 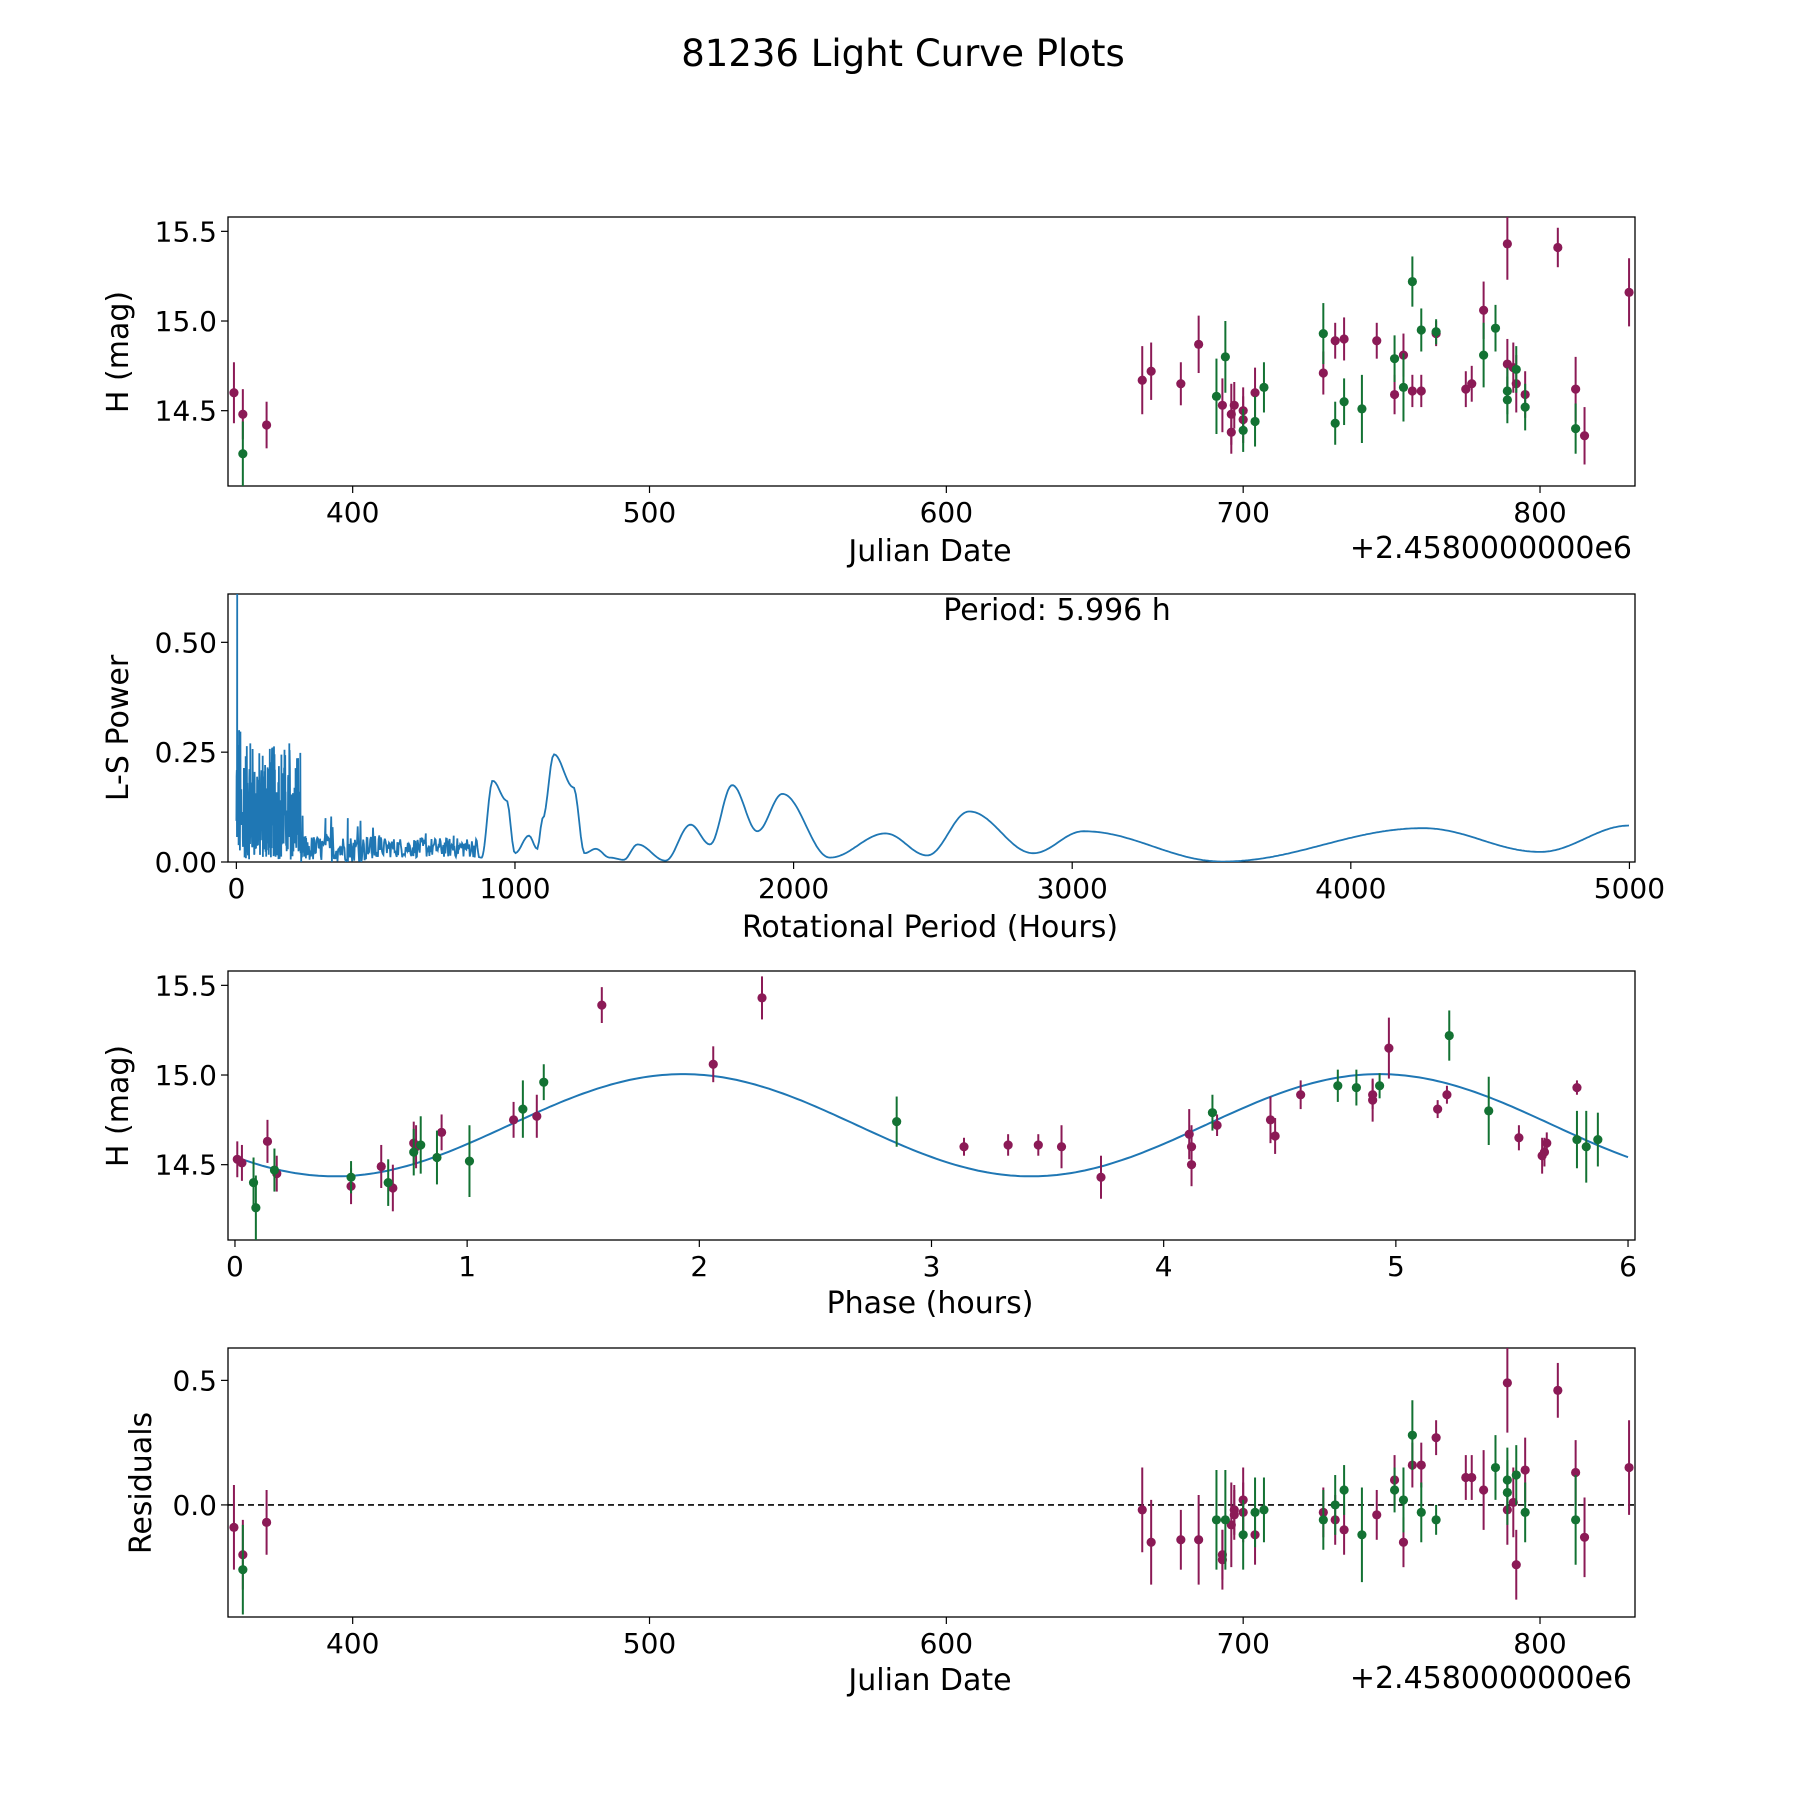 What do you see at coordinates (649, 512) in the screenshot?
I see `lightcurve-xtick-label: 500` at bounding box center [649, 512].